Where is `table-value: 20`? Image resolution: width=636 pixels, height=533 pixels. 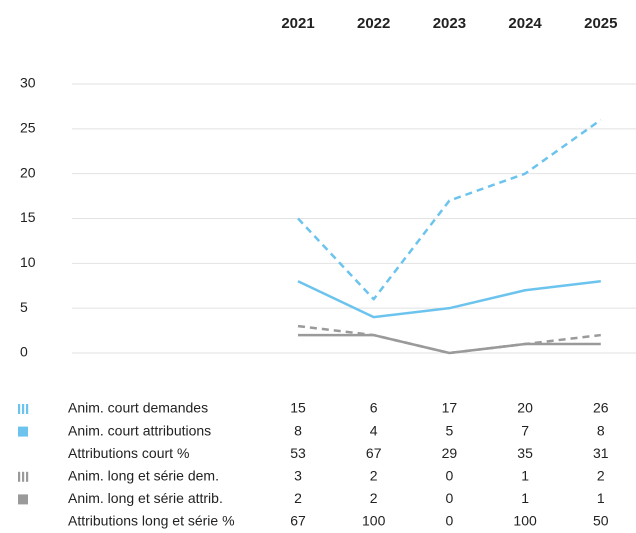
table-value: 20 is located at coordinates (525, 408).